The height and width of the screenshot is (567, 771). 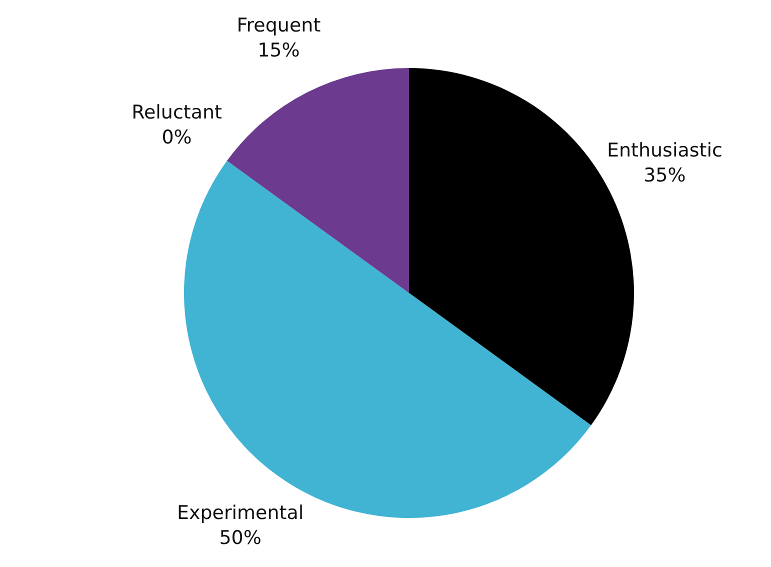 What do you see at coordinates (665, 175) in the screenshot?
I see `data-label: 35%` at bounding box center [665, 175].